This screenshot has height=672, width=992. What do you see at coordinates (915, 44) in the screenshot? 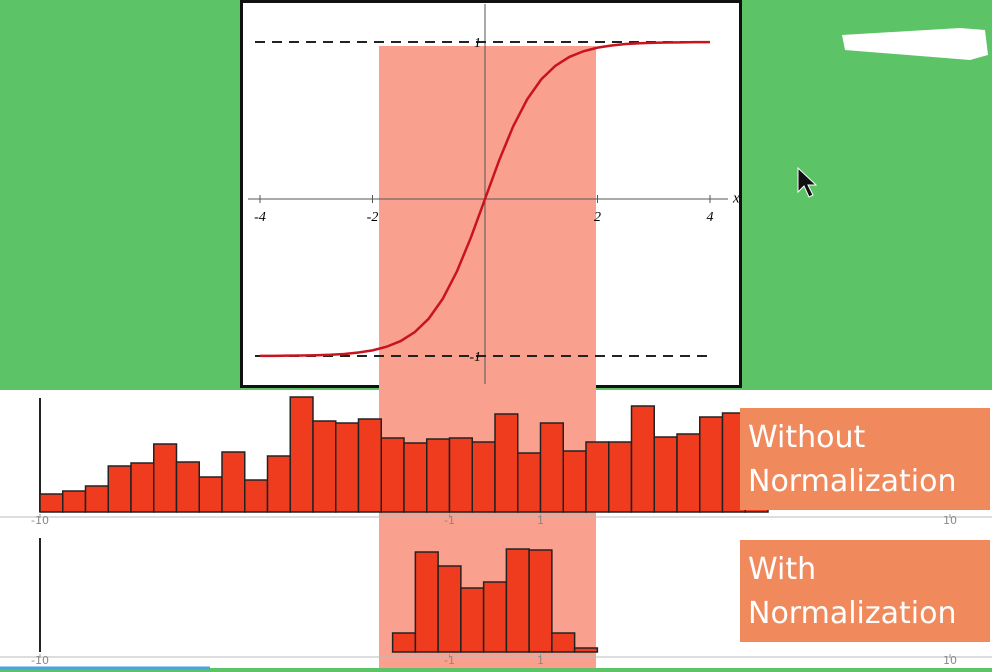
I see `scribble` at bounding box center [915, 44].